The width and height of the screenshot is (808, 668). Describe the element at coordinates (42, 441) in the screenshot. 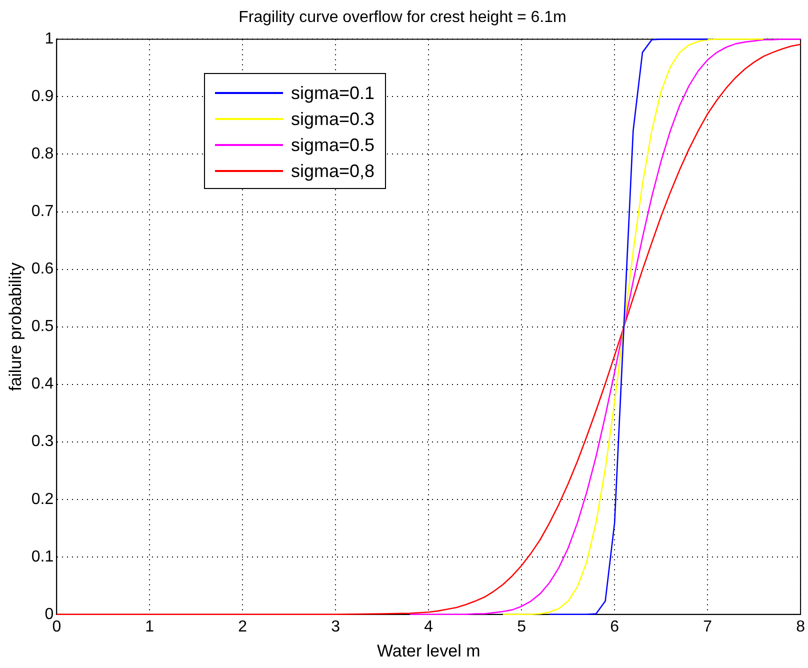

I see `y-tick-label: 0.3` at that location.